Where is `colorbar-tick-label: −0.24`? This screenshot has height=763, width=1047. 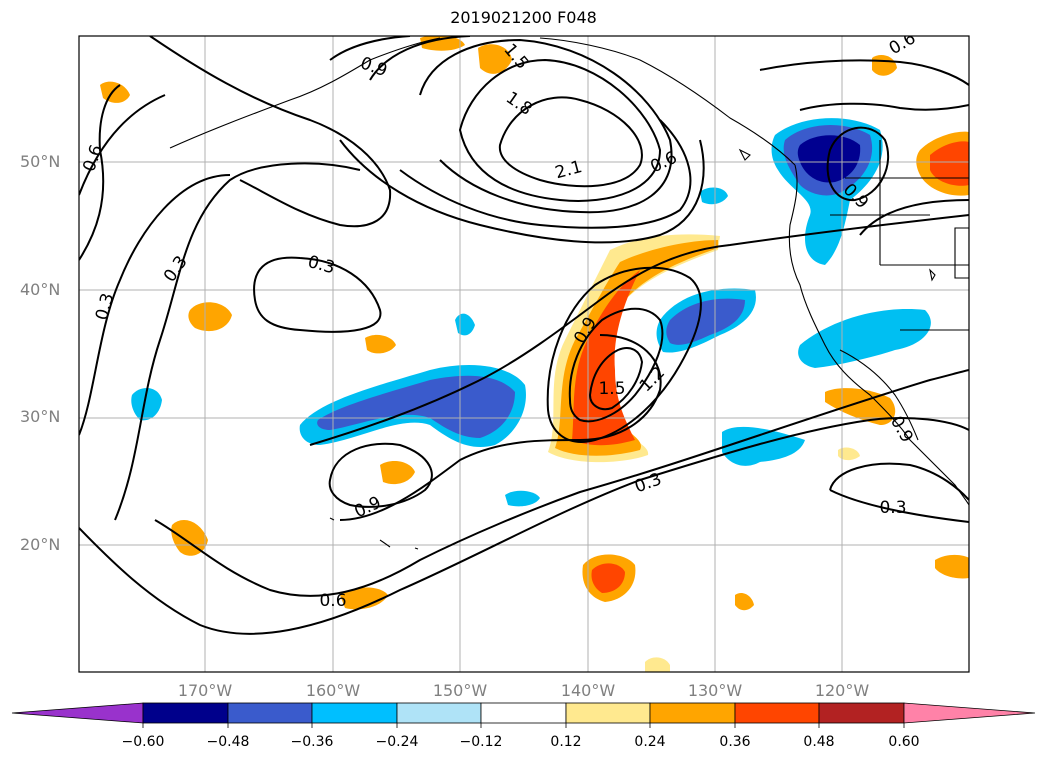
colorbar-tick-label: −0.24 is located at coordinates (397, 742).